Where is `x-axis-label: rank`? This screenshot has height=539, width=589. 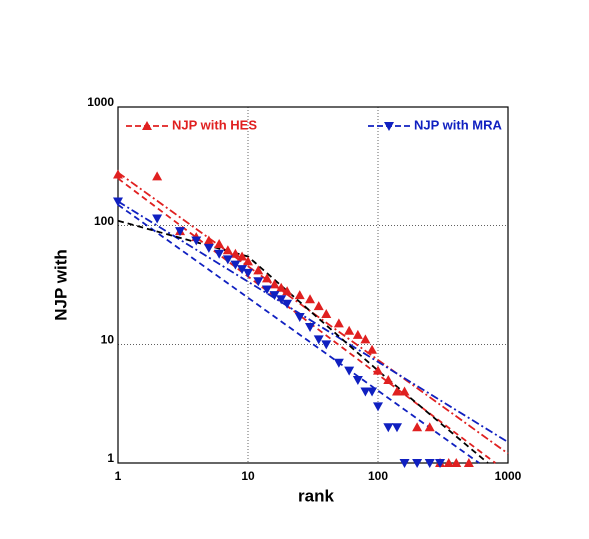 x-axis-label: rank is located at coordinates (316, 495).